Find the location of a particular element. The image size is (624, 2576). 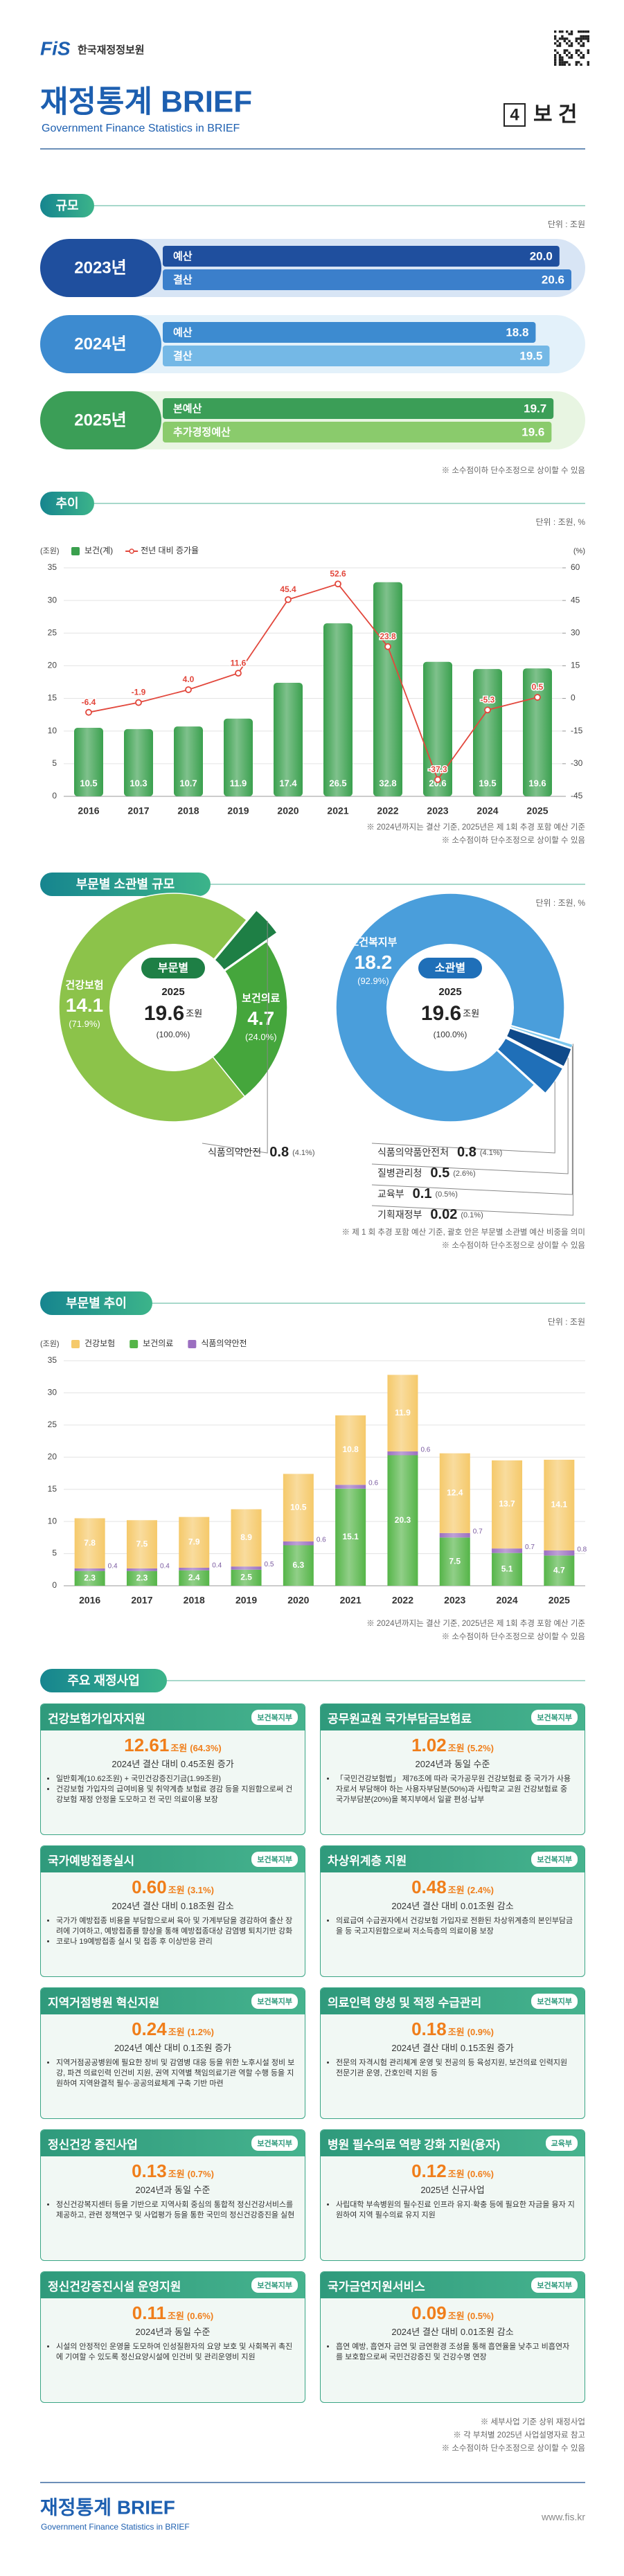

center-pill is located at coordinates (450, 968).